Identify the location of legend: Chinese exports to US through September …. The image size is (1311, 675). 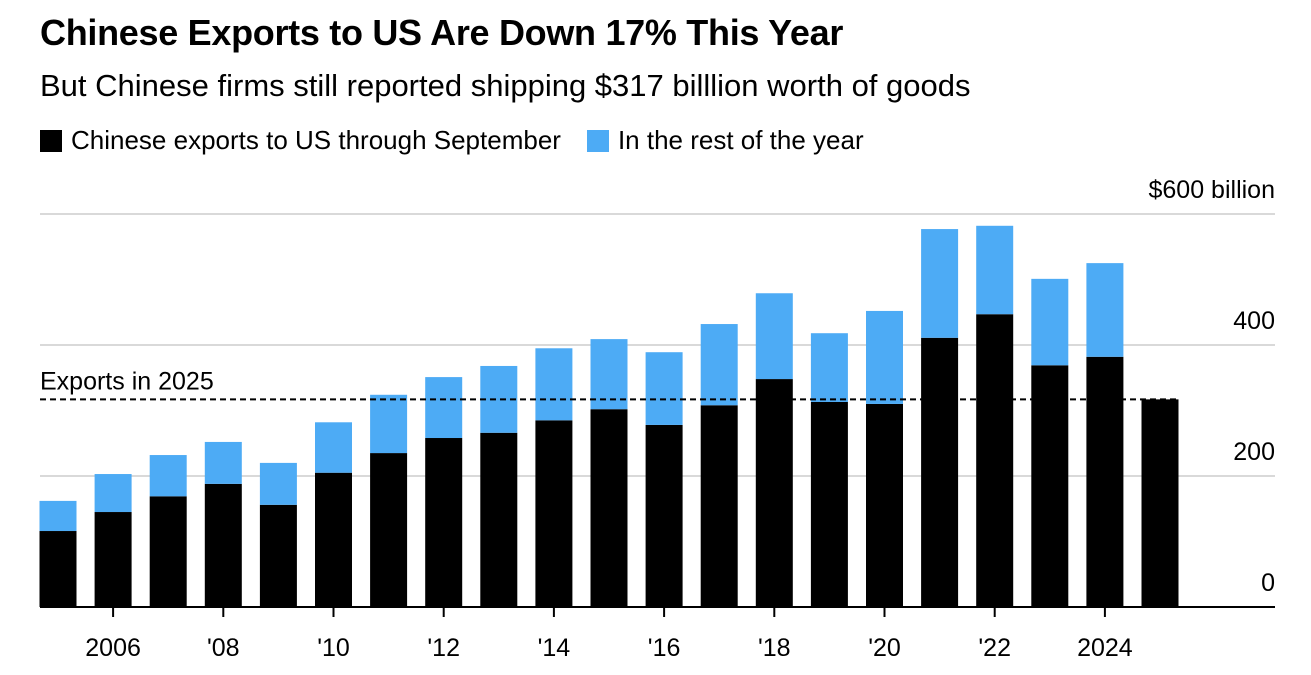
(465, 140).